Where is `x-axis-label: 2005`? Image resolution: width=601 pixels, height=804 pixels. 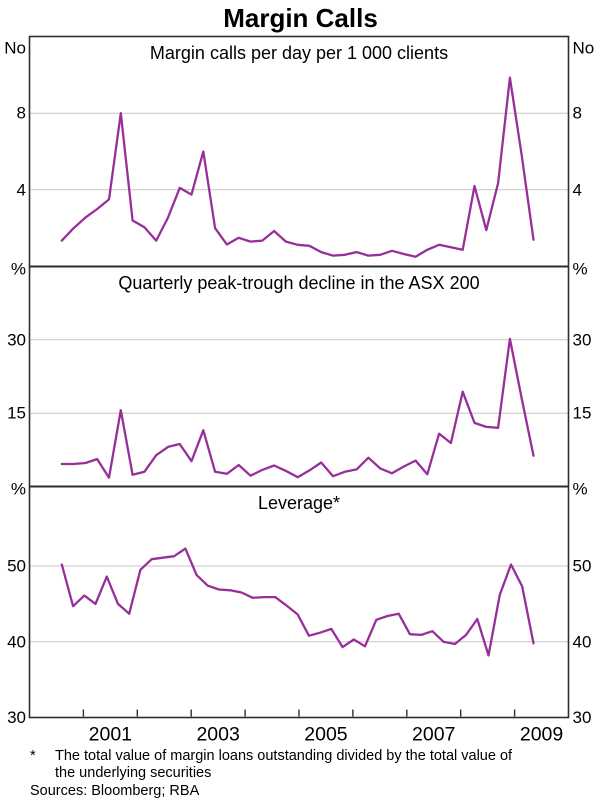
x-axis-label: 2005 is located at coordinates (326, 734).